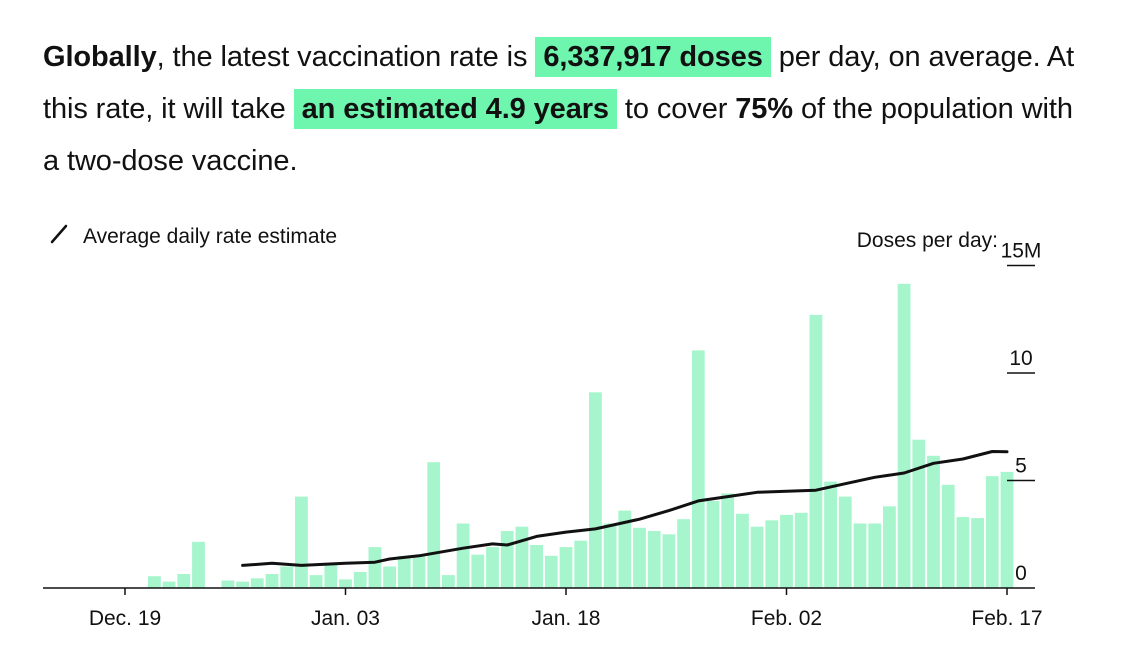 Image resolution: width=1122 pixels, height=672 pixels. I want to click on headline-region: Globally, so click(100, 57).